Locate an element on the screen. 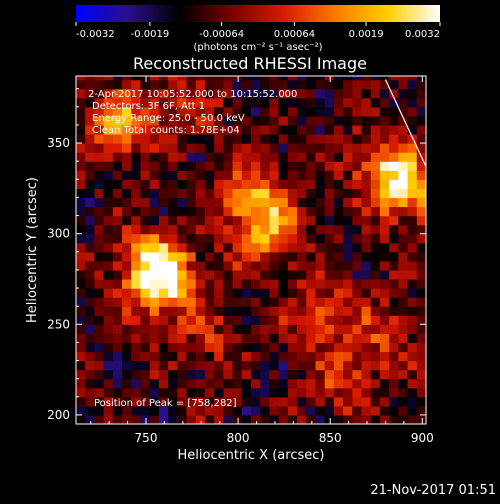 The image size is (500, 504). x-tick-label: 800 is located at coordinates (238, 438).